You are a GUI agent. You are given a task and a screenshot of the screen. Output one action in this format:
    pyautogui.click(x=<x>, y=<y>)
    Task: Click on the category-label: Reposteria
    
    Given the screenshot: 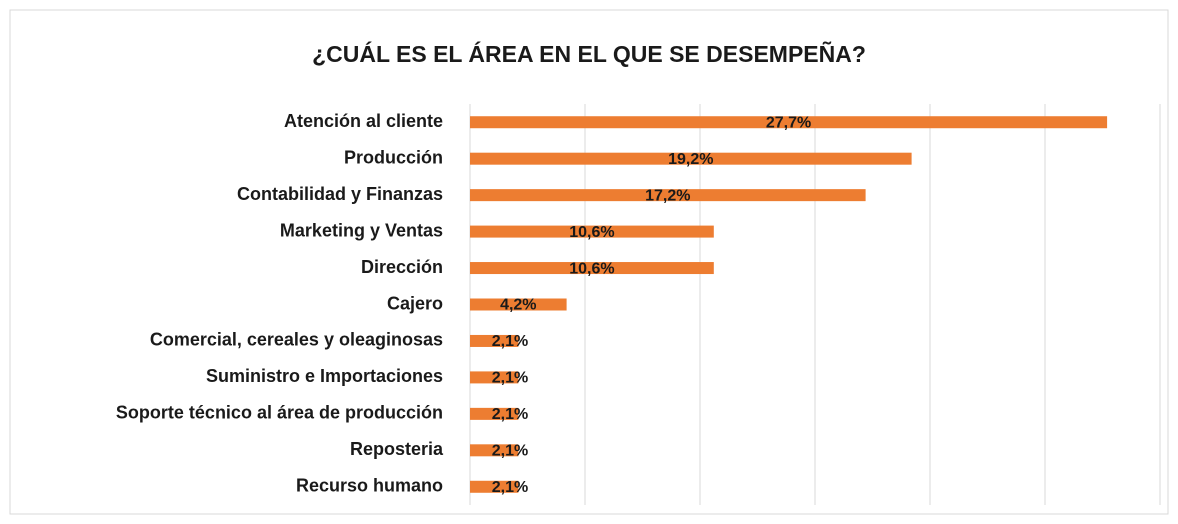 What is the action you would take?
    pyautogui.click(x=397, y=449)
    